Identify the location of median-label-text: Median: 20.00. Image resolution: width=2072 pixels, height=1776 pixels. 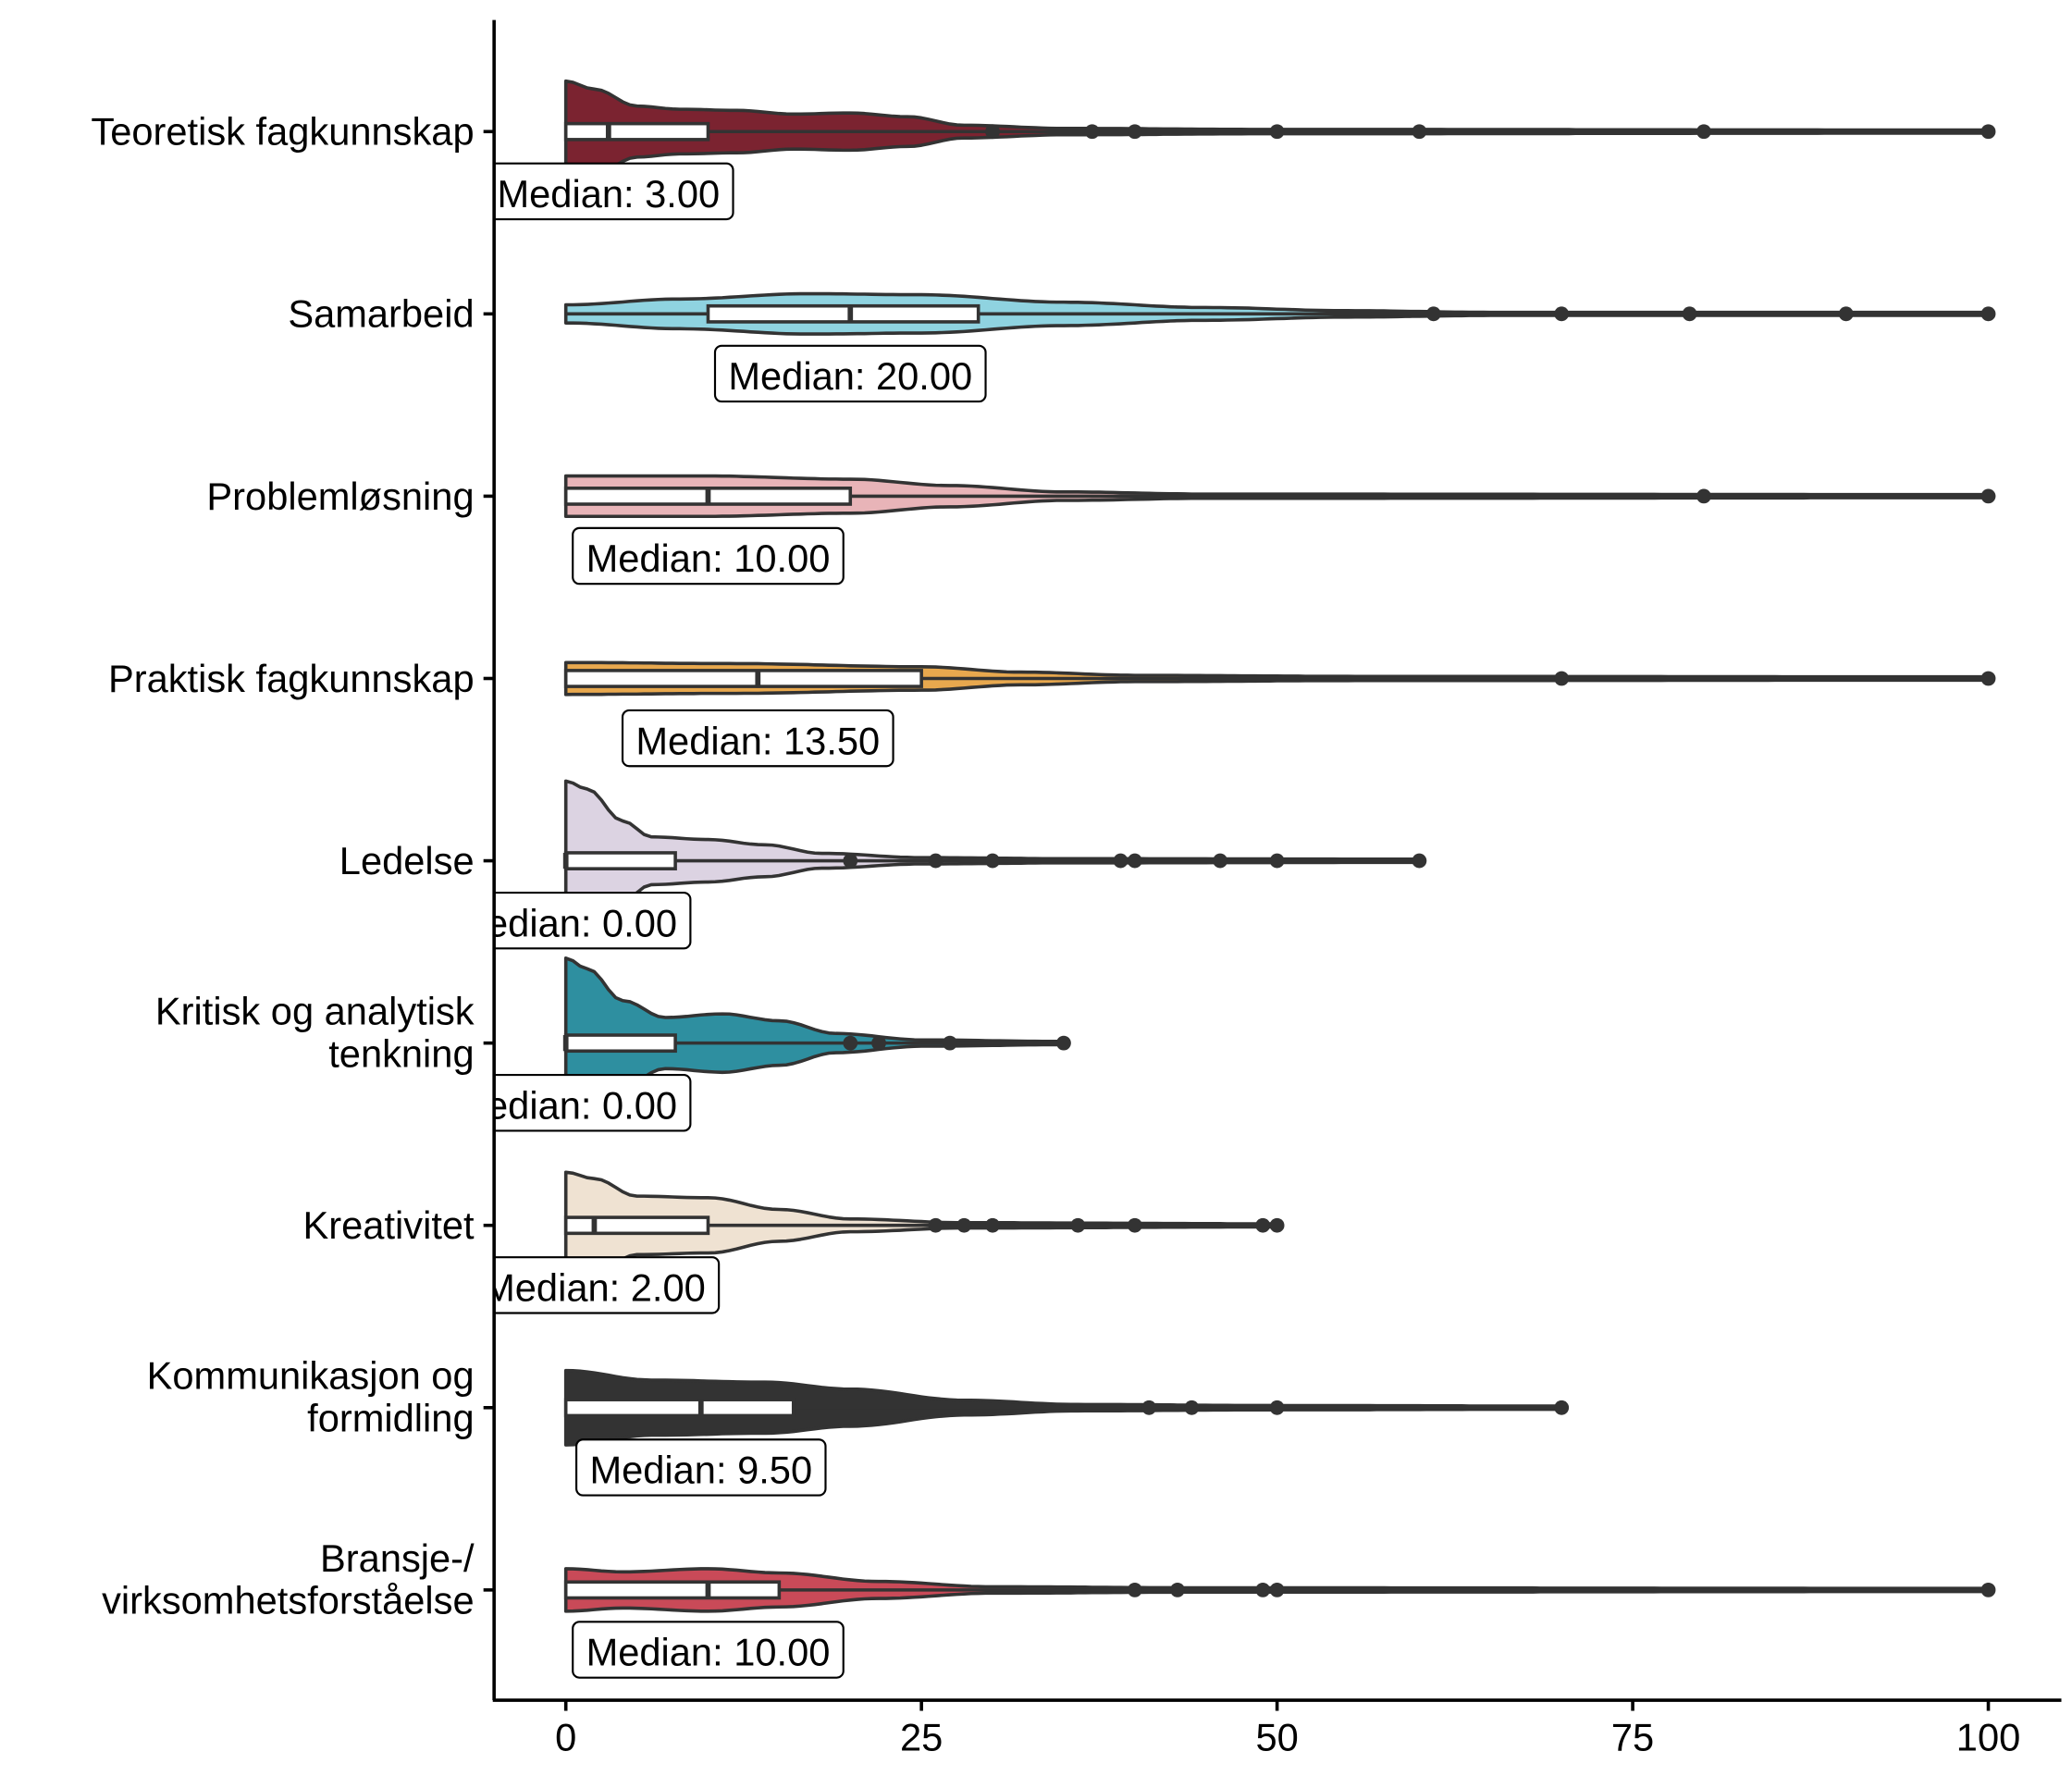
(850, 376).